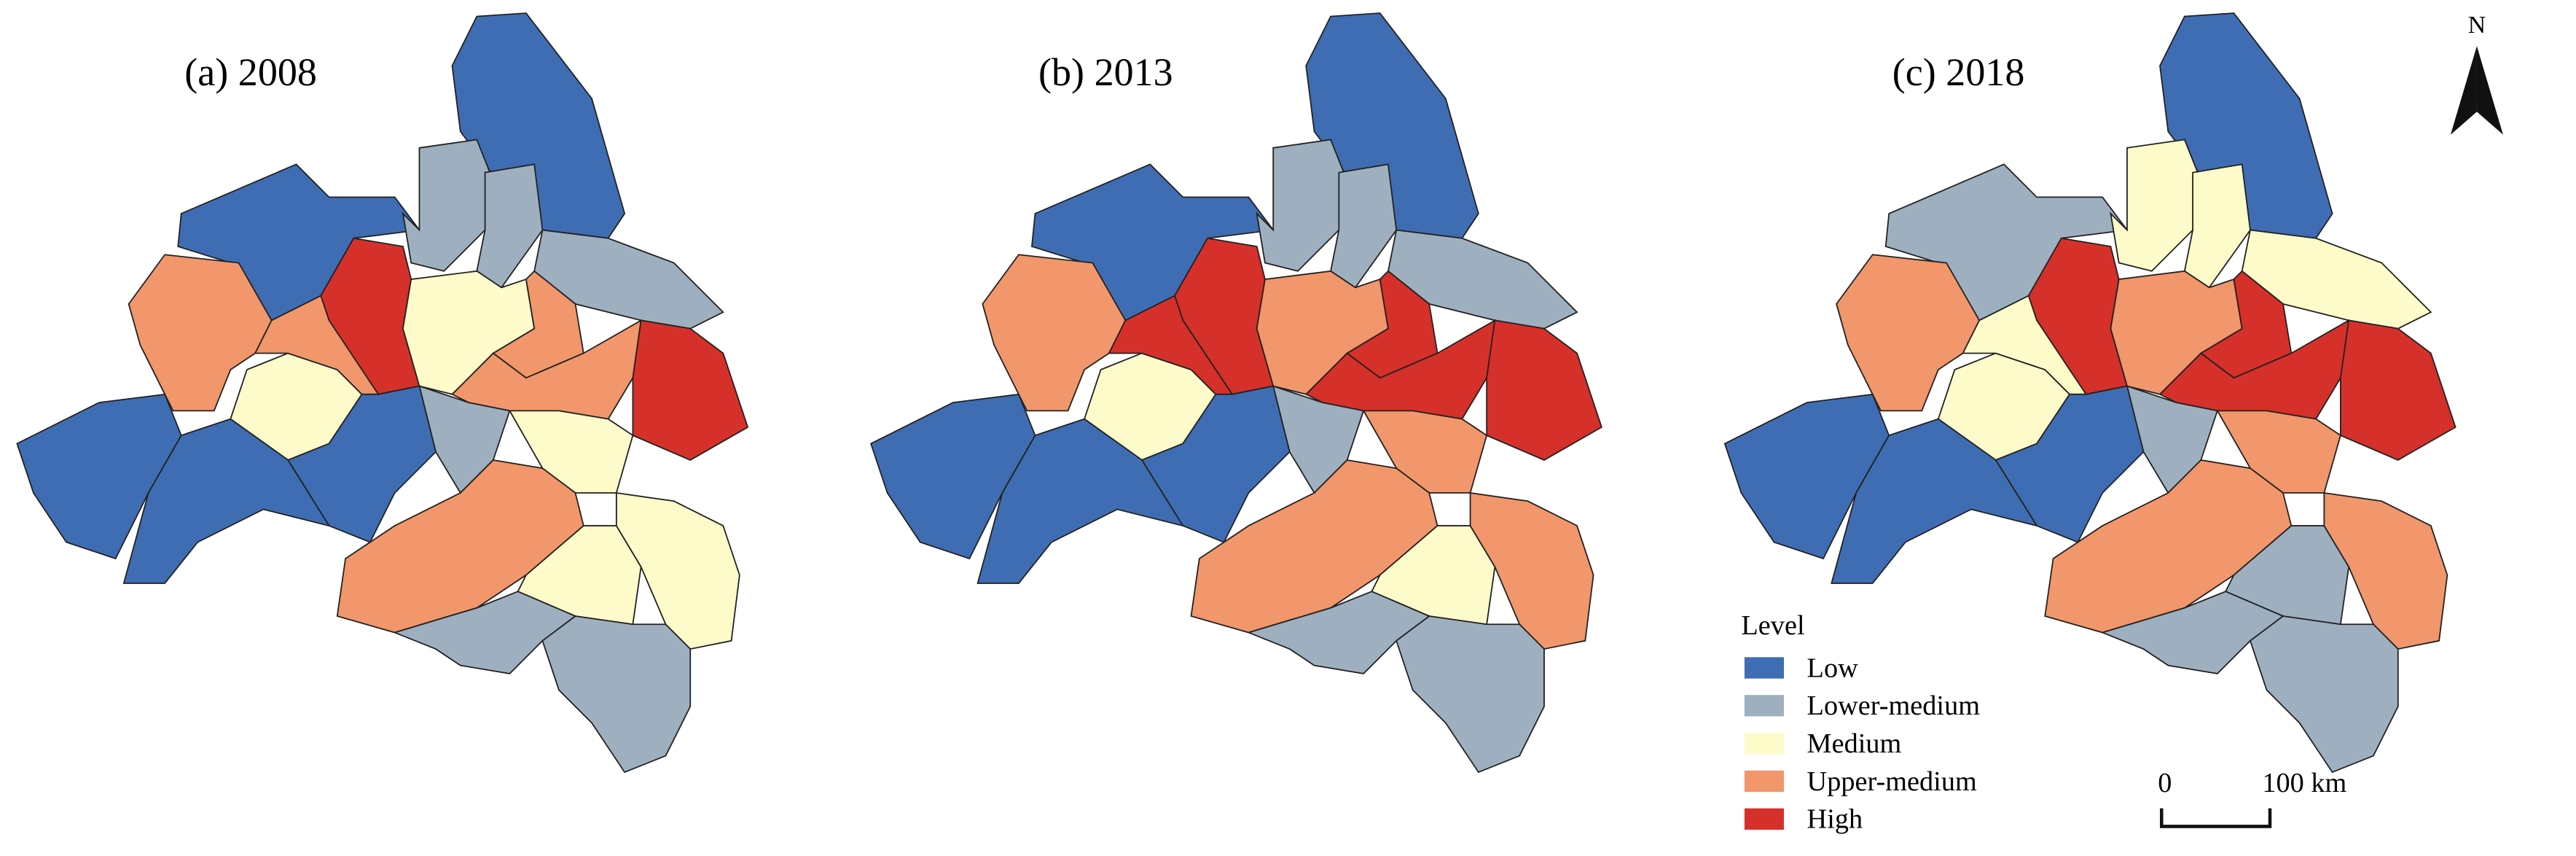 This screenshot has height=856, width=2576. I want to click on north-label: N, so click(2477, 25).